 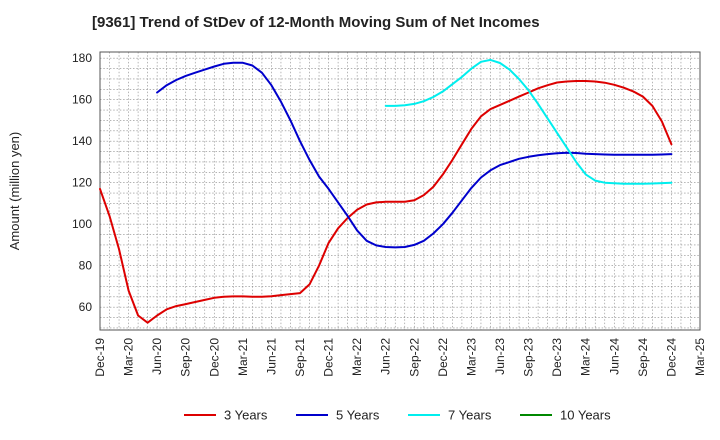 What do you see at coordinates (82, 100) in the screenshot?
I see `y-tick-label: 160` at bounding box center [82, 100].